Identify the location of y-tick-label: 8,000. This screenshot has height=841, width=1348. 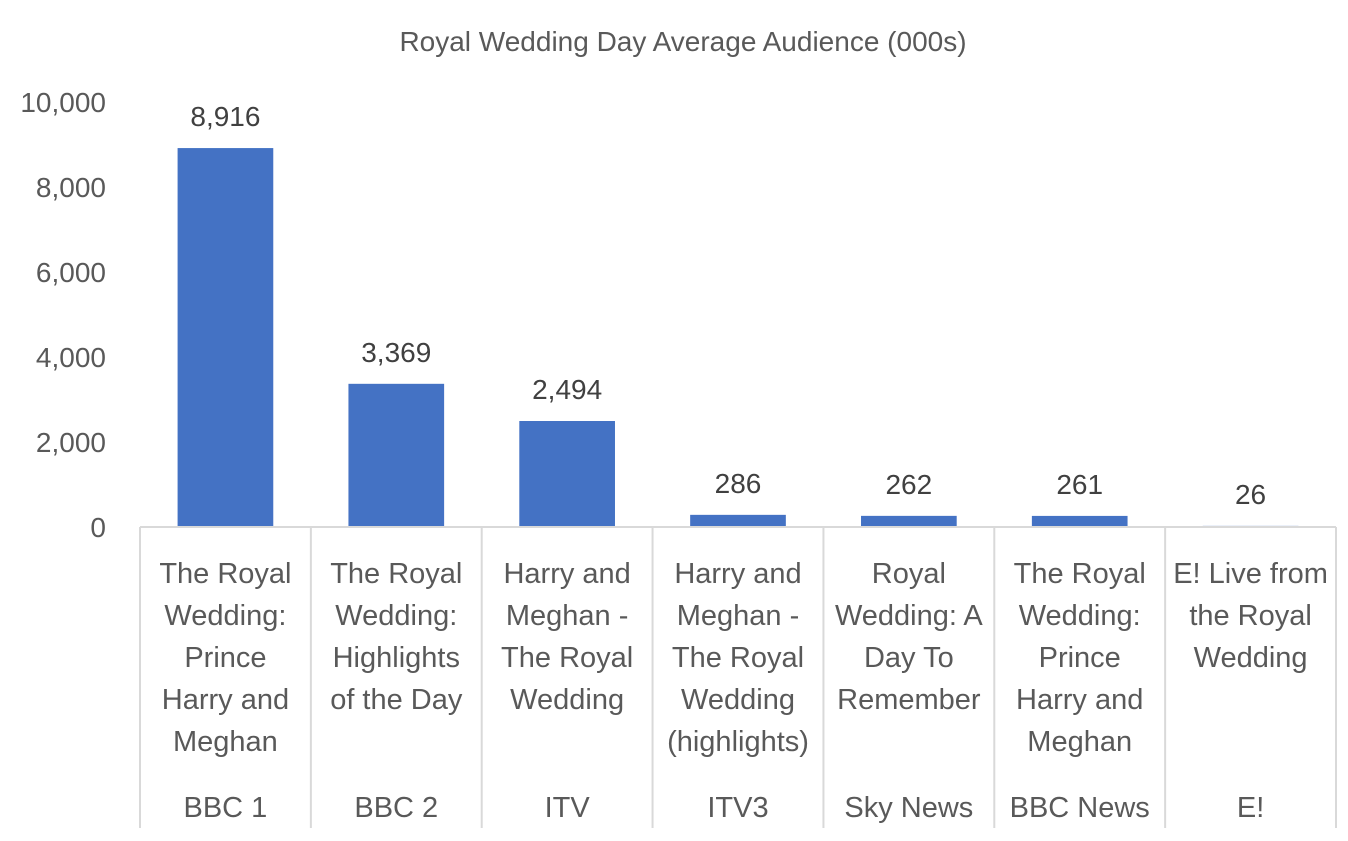
(71, 187).